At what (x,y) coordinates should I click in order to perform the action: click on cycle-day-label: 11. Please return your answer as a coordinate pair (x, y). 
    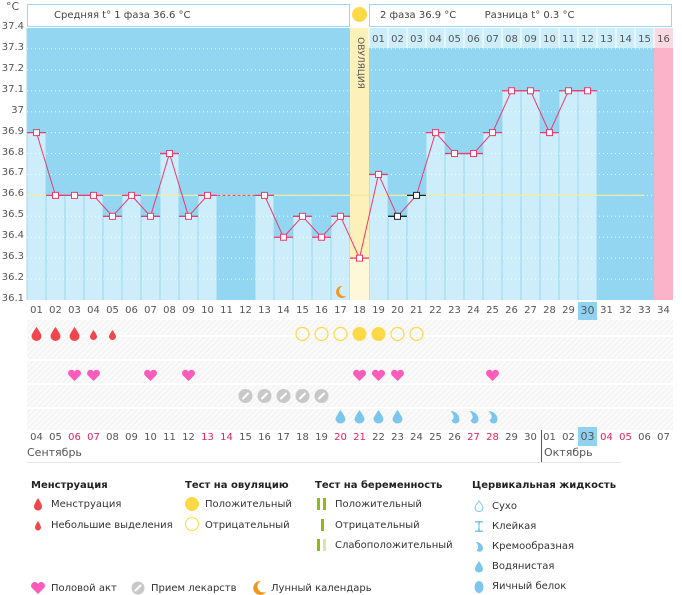
    Looking at the image, I should click on (226, 310).